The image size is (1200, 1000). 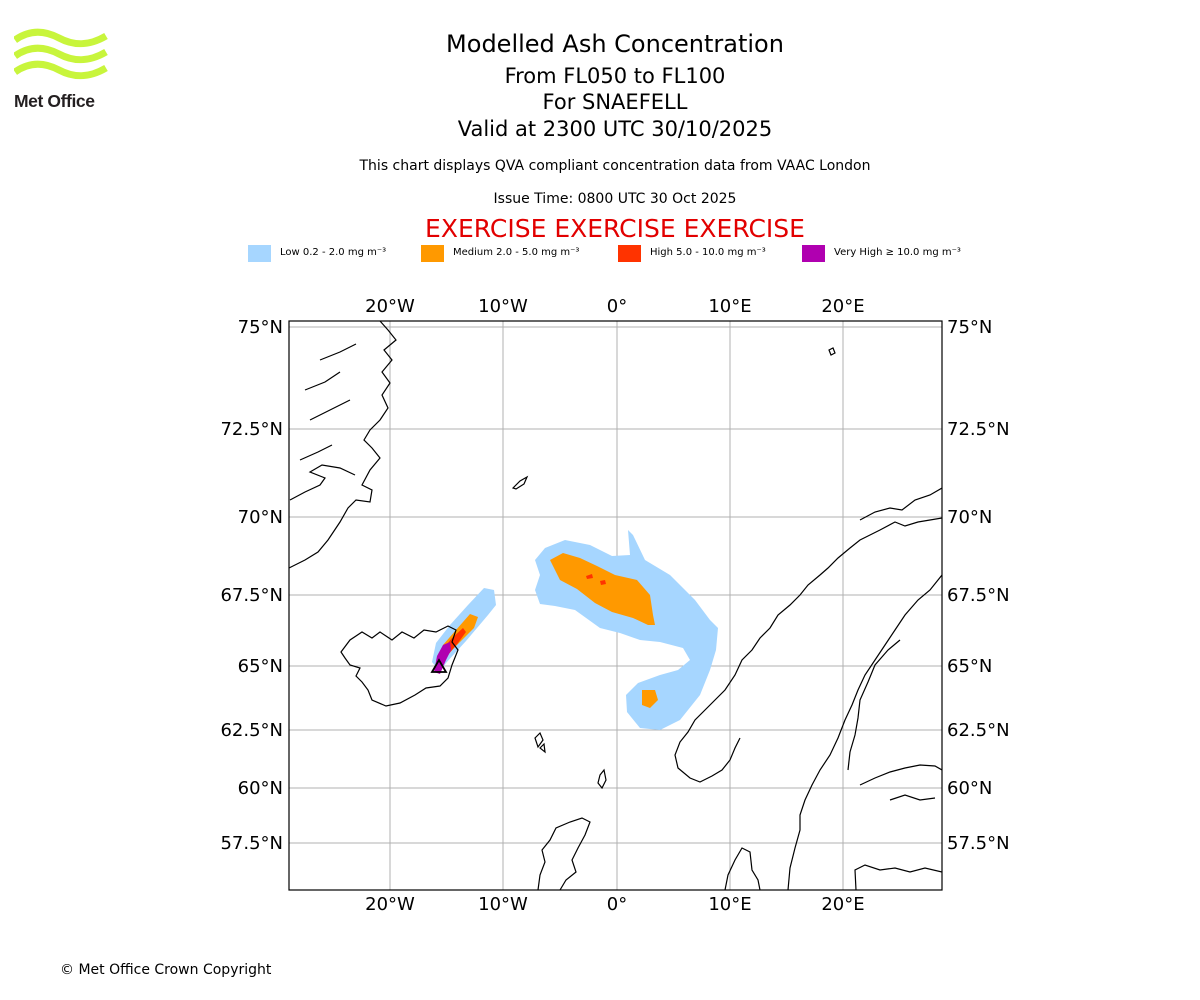 What do you see at coordinates (260, 666) in the screenshot?
I see `lat-label-left: 65°N` at bounding box center [260, 666].